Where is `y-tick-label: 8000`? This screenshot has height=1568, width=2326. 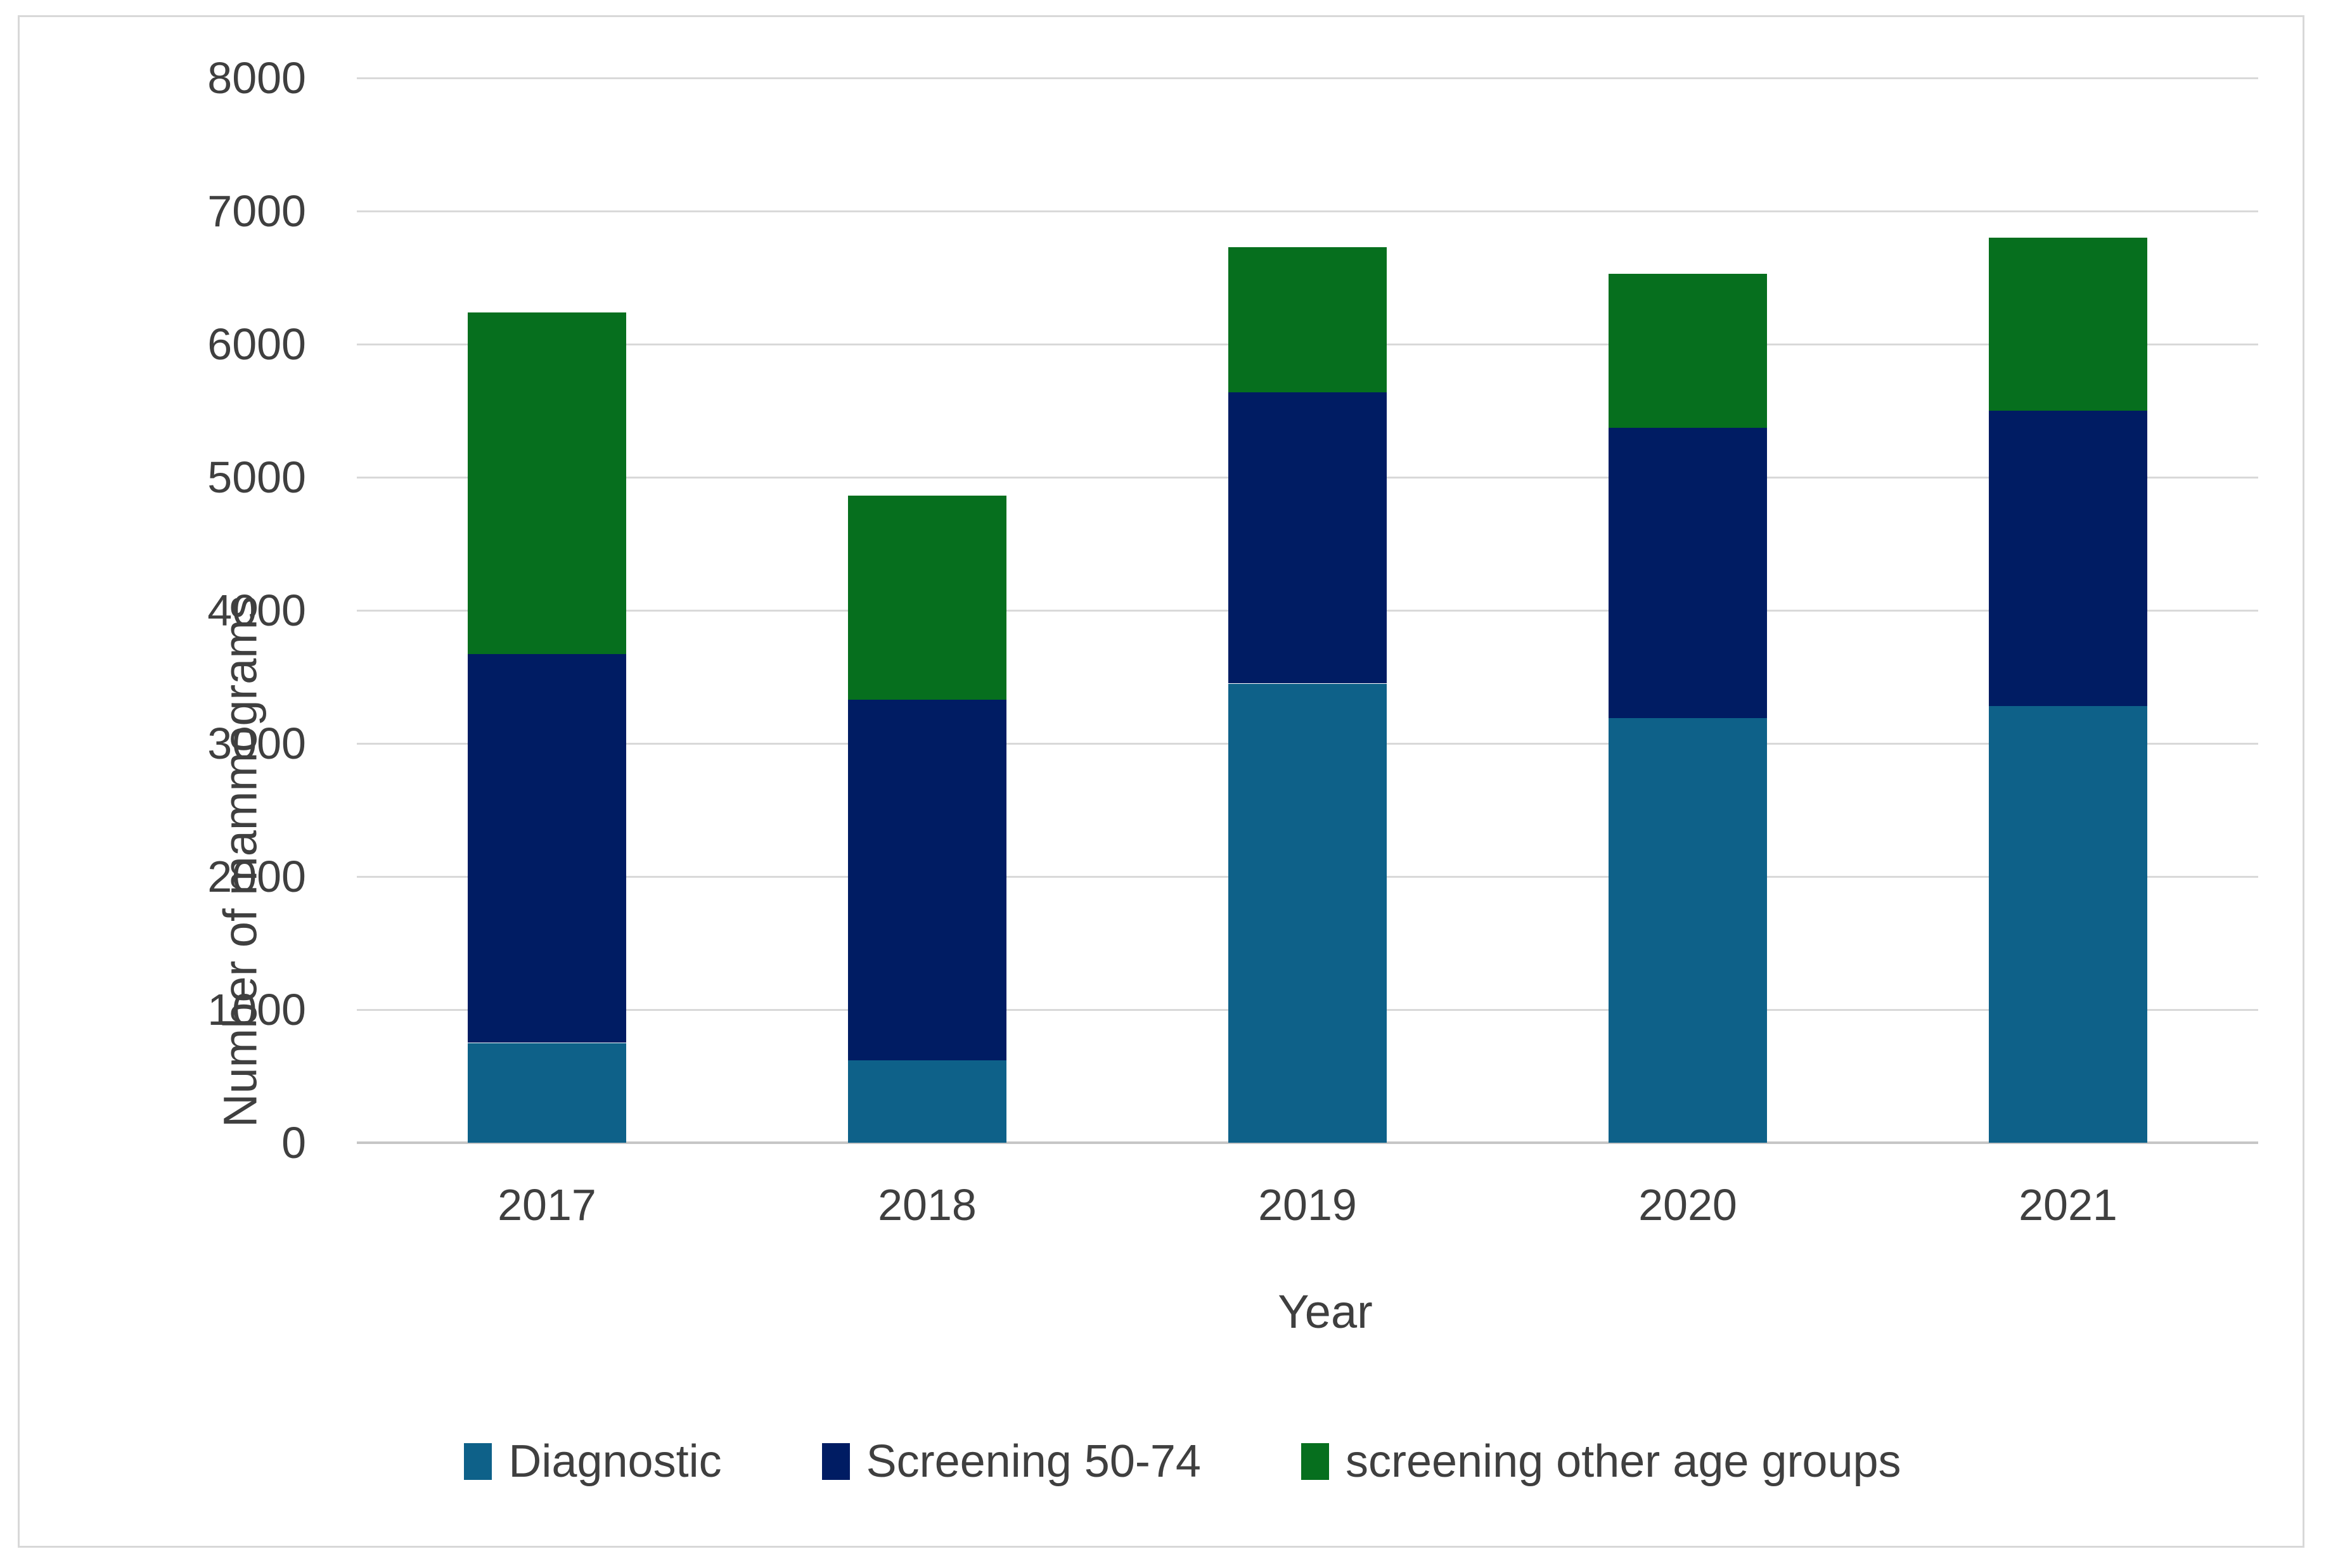
y-tick-label: 8000 is located at coordinates (256, 78).